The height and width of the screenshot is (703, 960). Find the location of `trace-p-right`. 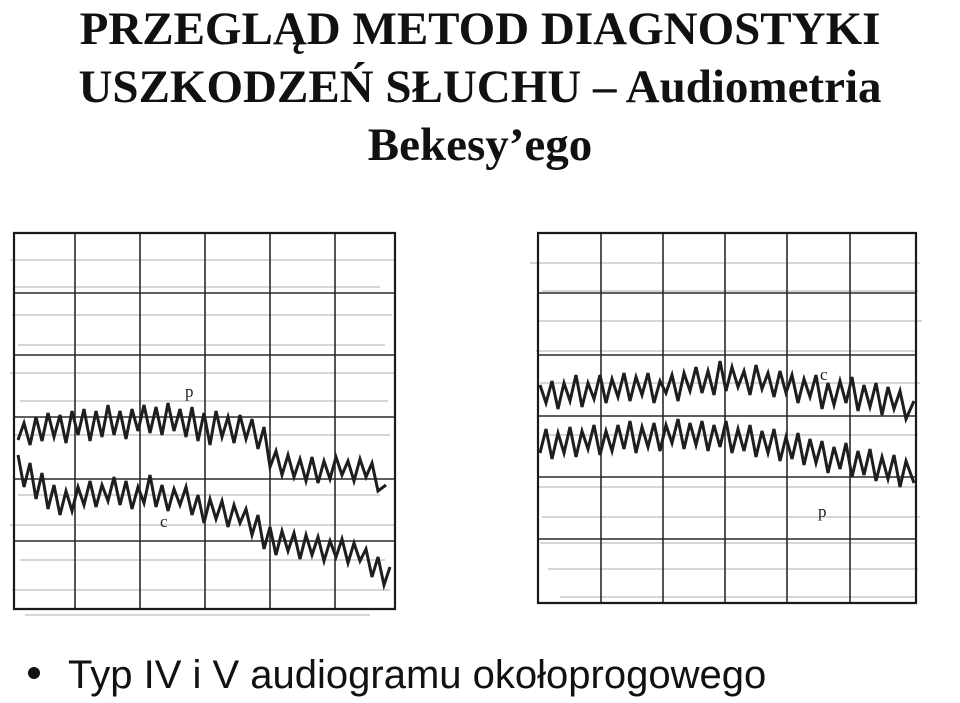

trace-p-right is located at coordinates (727, 453).